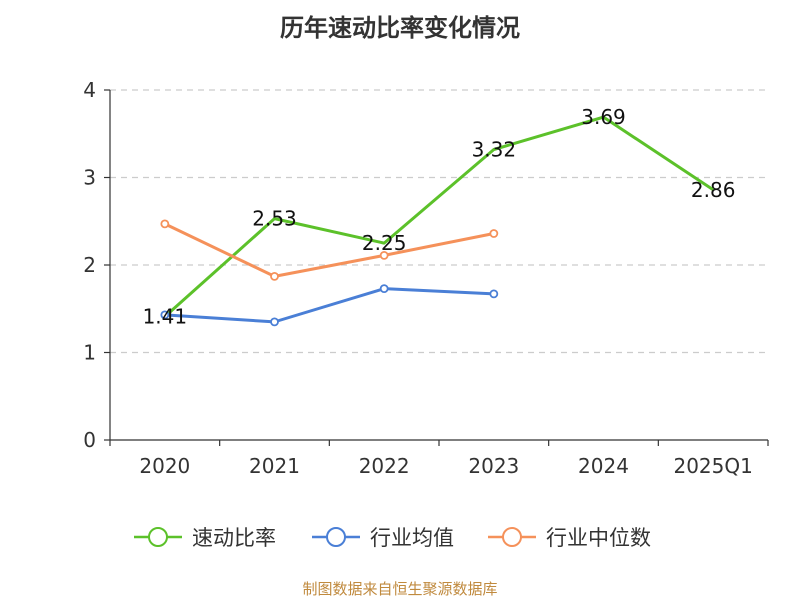 Image resolution: width=800 pixels, height=600 pixels. Describe the element at coordinates (603, 466) in the screenshot. I see `x-tick-label: 2024` at that location.